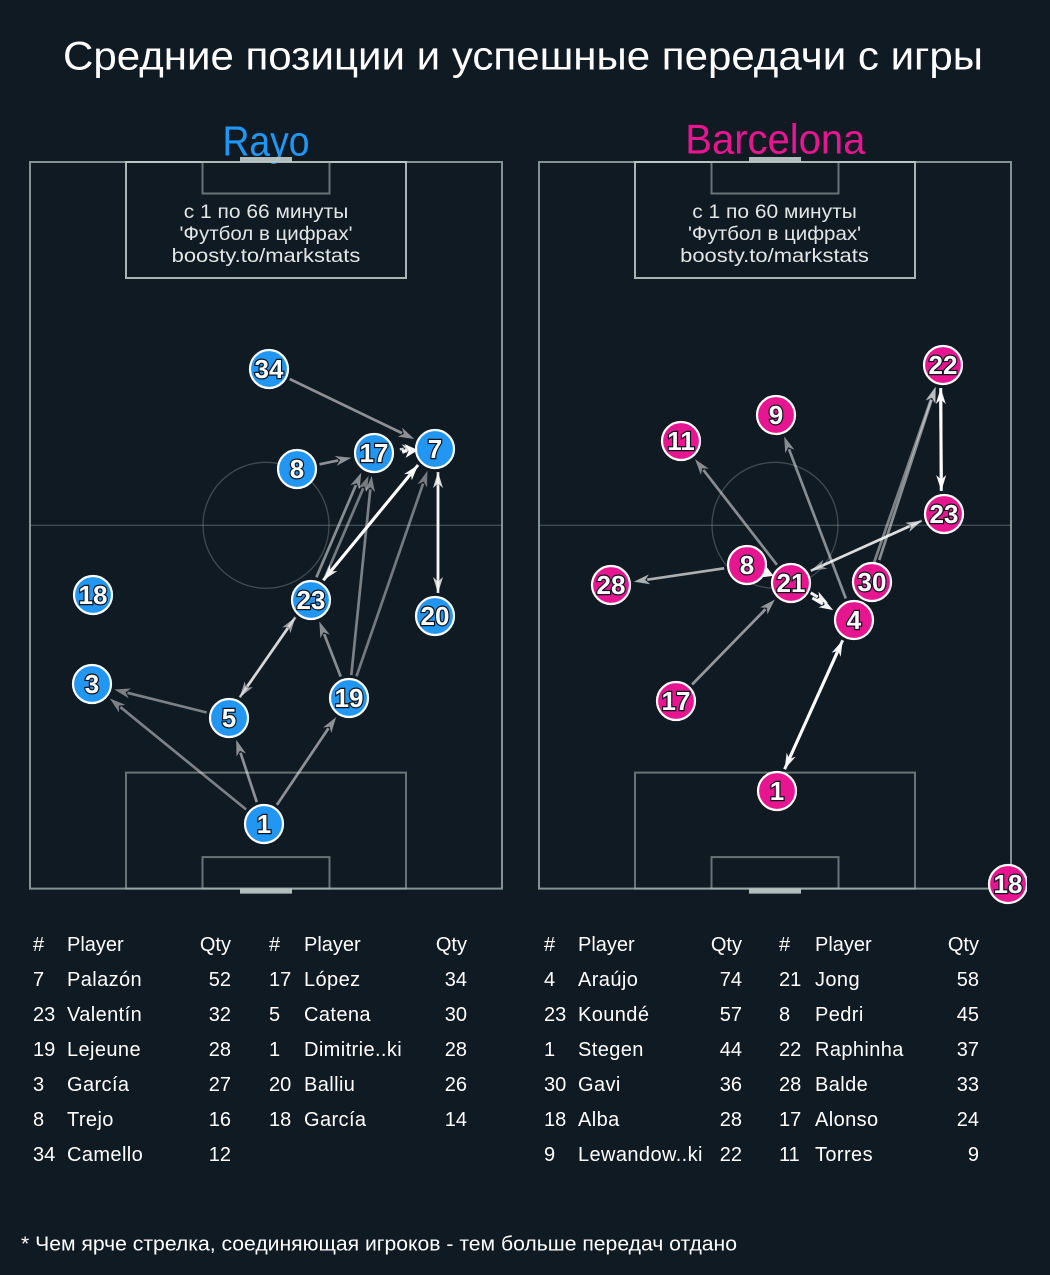 Image resolution: width=1050 pixels, height=1275 pixels. Describe the element at coordinates (220, 1155) in the screenshot. I see `svg-text: 12` at that location.